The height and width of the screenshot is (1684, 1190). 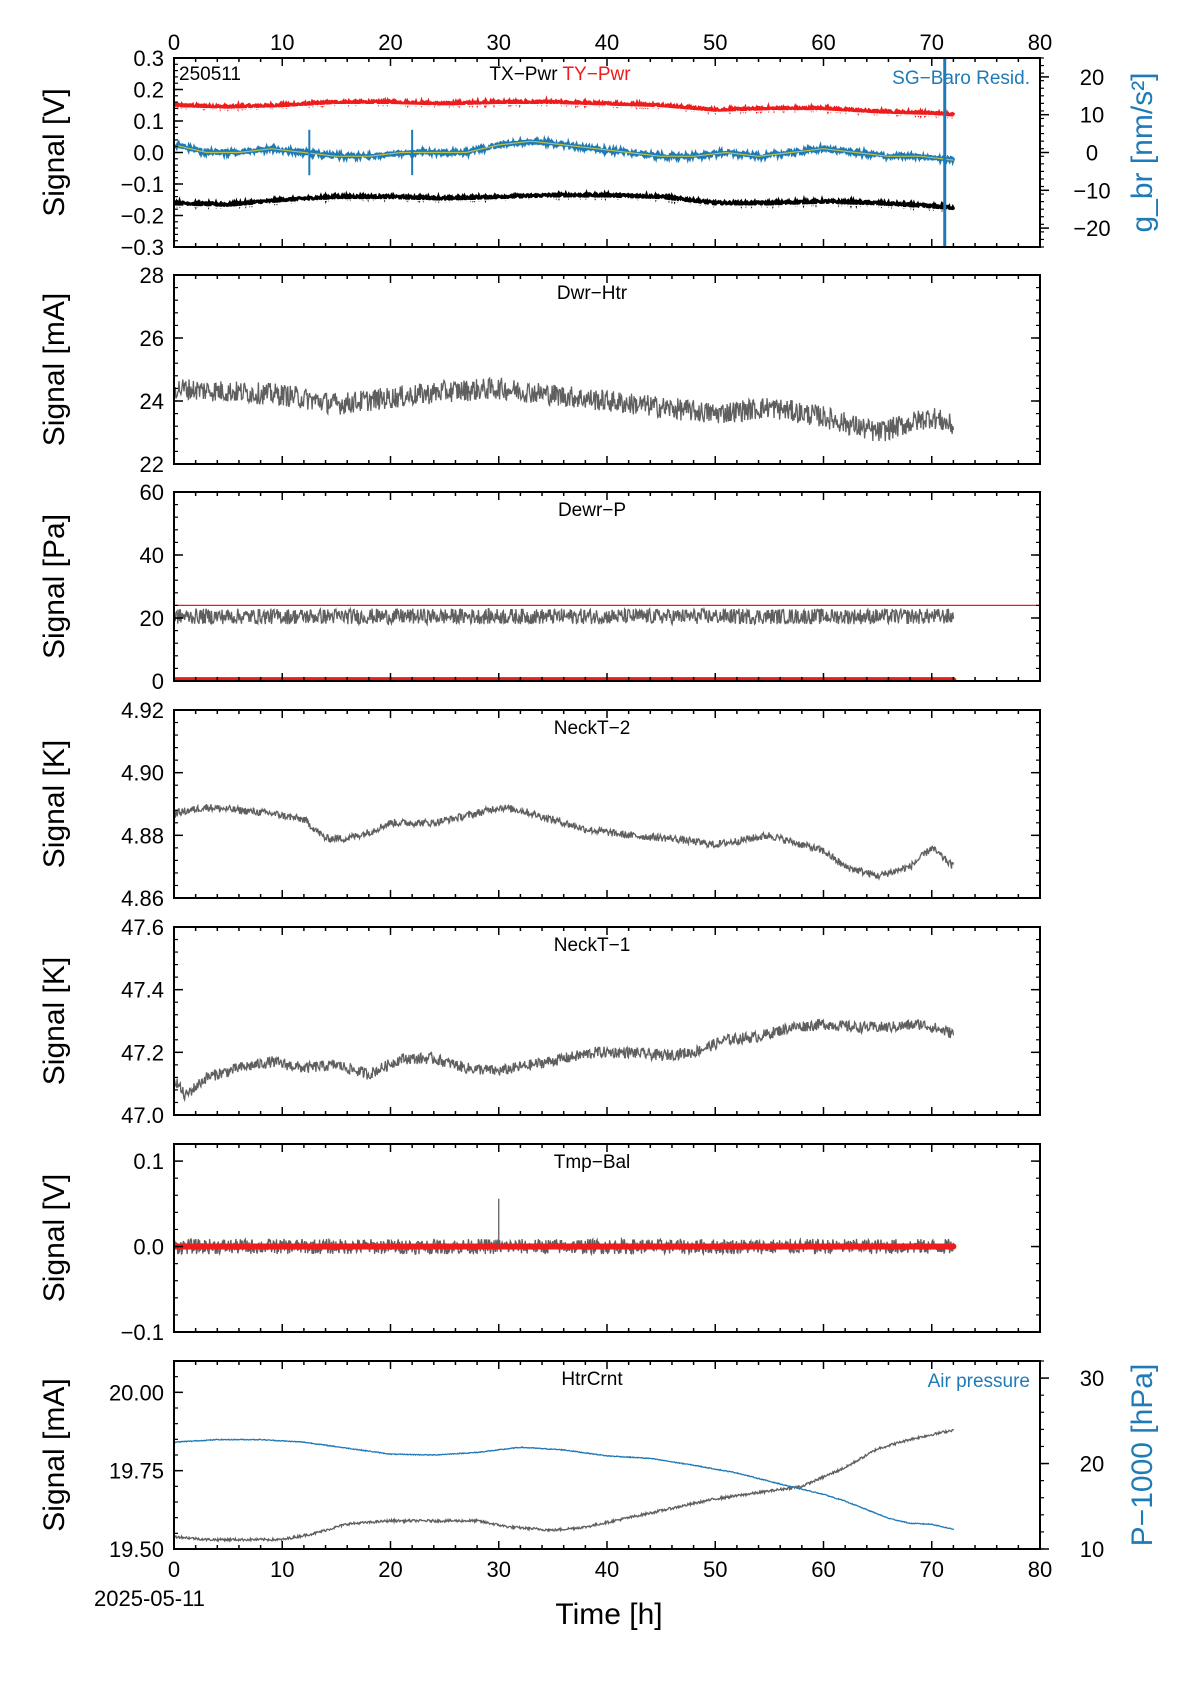 I want to click on y-tick-label: 28, so click(x=152, y=275).